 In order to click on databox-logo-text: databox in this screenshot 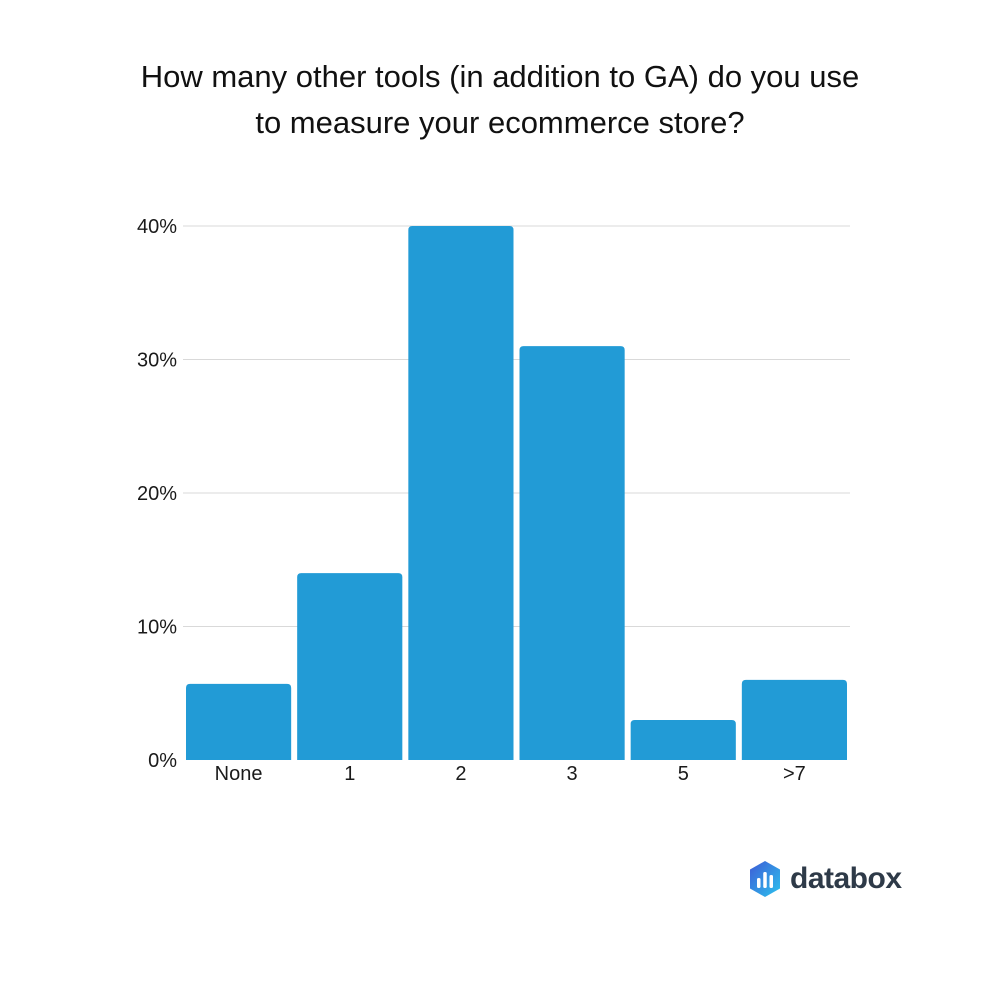, I will do `click(846, 878)`.